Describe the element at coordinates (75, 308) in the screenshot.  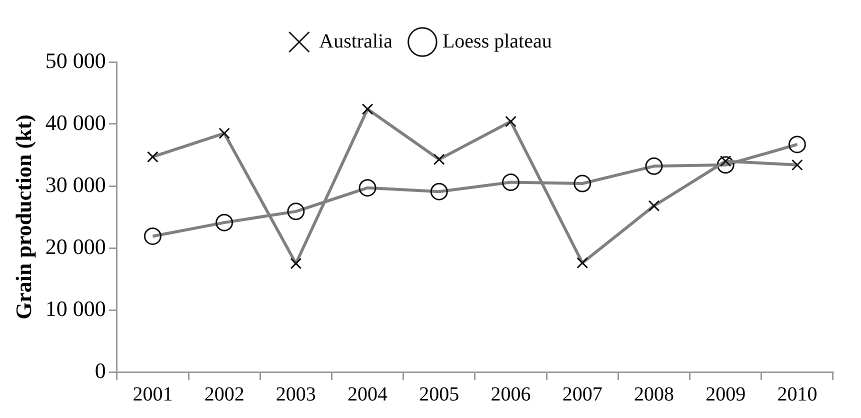
I see `y-tick-label: 10 000` at that location.